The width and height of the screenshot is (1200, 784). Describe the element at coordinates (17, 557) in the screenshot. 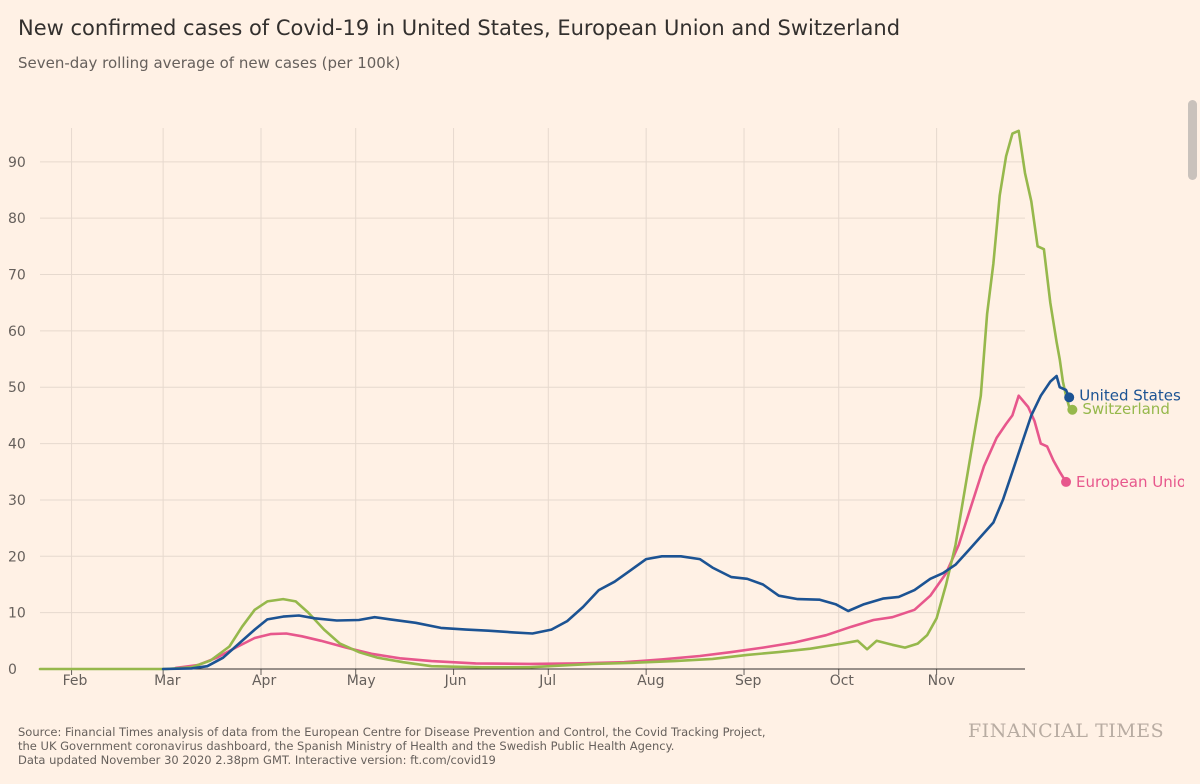

I see `y-tick-label: 20` at that location.